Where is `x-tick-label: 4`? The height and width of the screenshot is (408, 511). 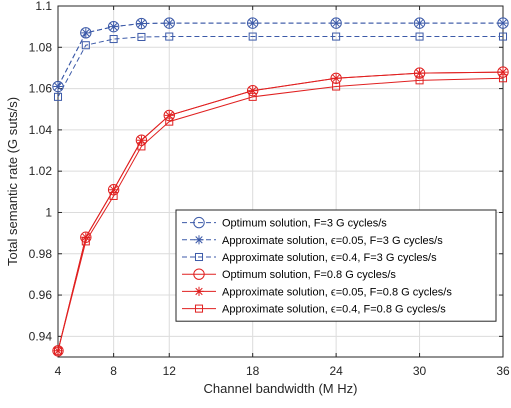
x-tick-label: 4 is located at coordinates (58, 371).